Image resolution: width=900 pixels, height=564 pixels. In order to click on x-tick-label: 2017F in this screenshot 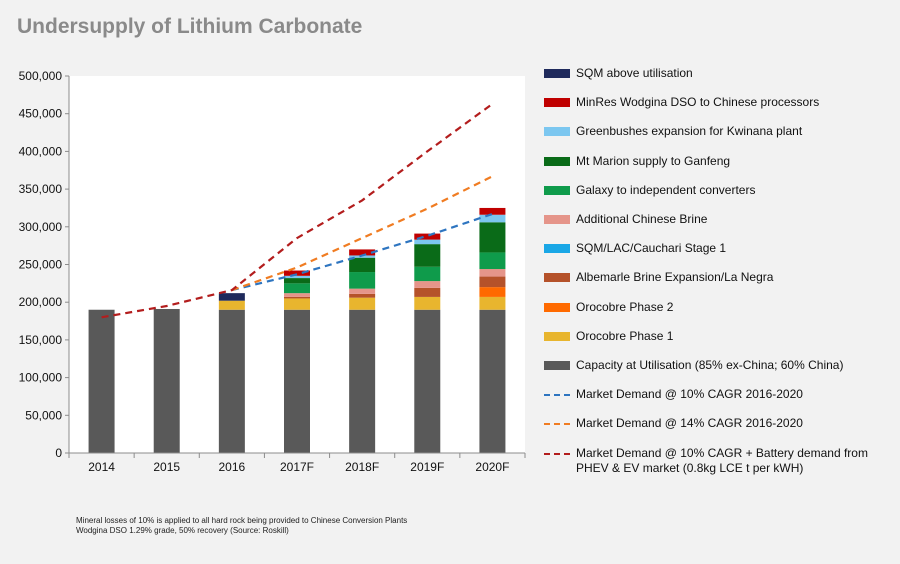, I will do `click(297, 467)`.